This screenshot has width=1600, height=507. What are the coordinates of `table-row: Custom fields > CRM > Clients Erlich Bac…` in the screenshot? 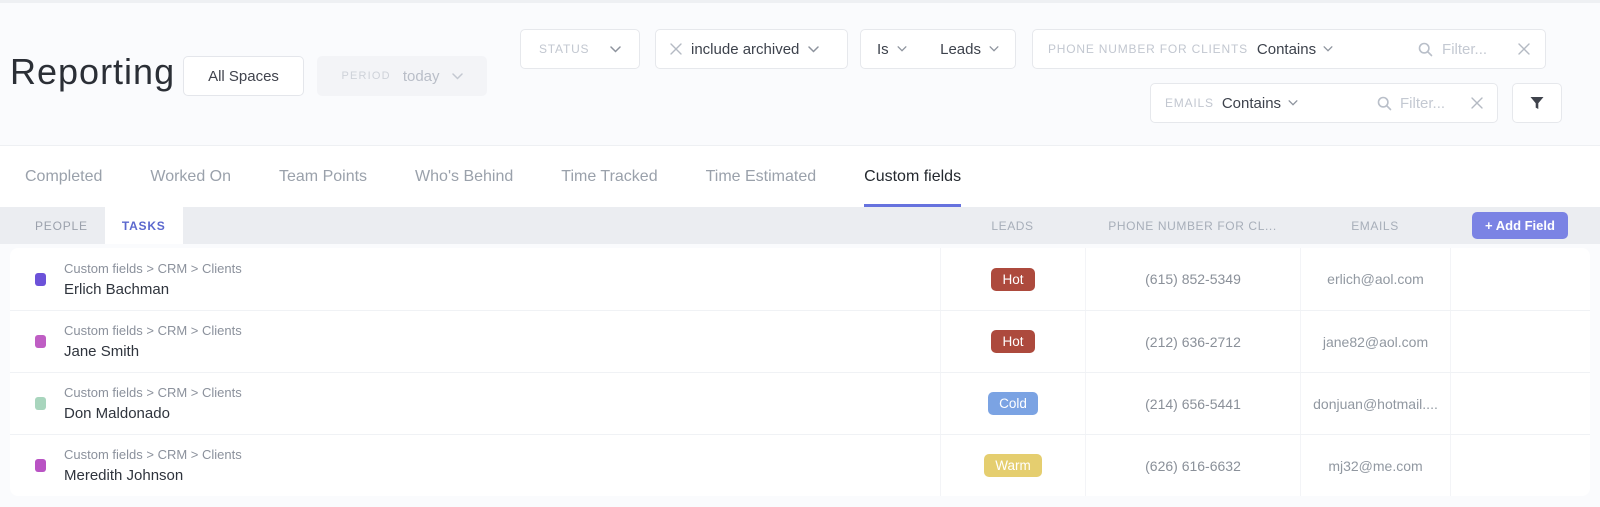 It's located at (800, 279).